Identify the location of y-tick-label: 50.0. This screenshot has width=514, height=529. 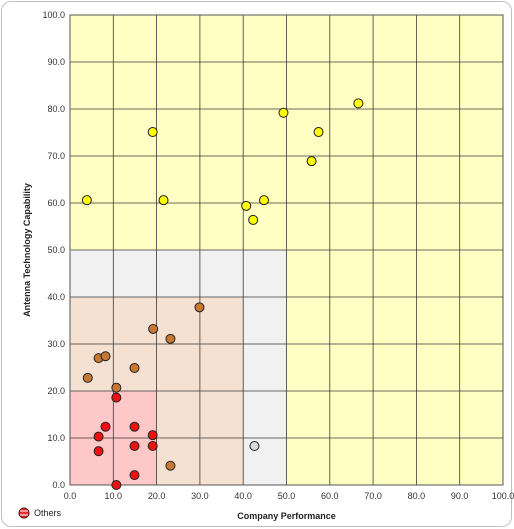
(56, 250).